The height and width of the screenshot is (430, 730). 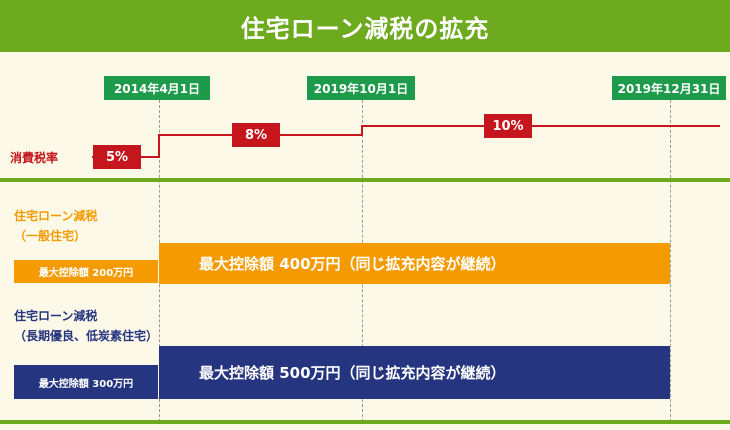 What do you see at coordinates (361, 88) in the screenshot?
I see `date-tag-2019-10-01: 2019年10月1日` at bounding box center [361, 88].